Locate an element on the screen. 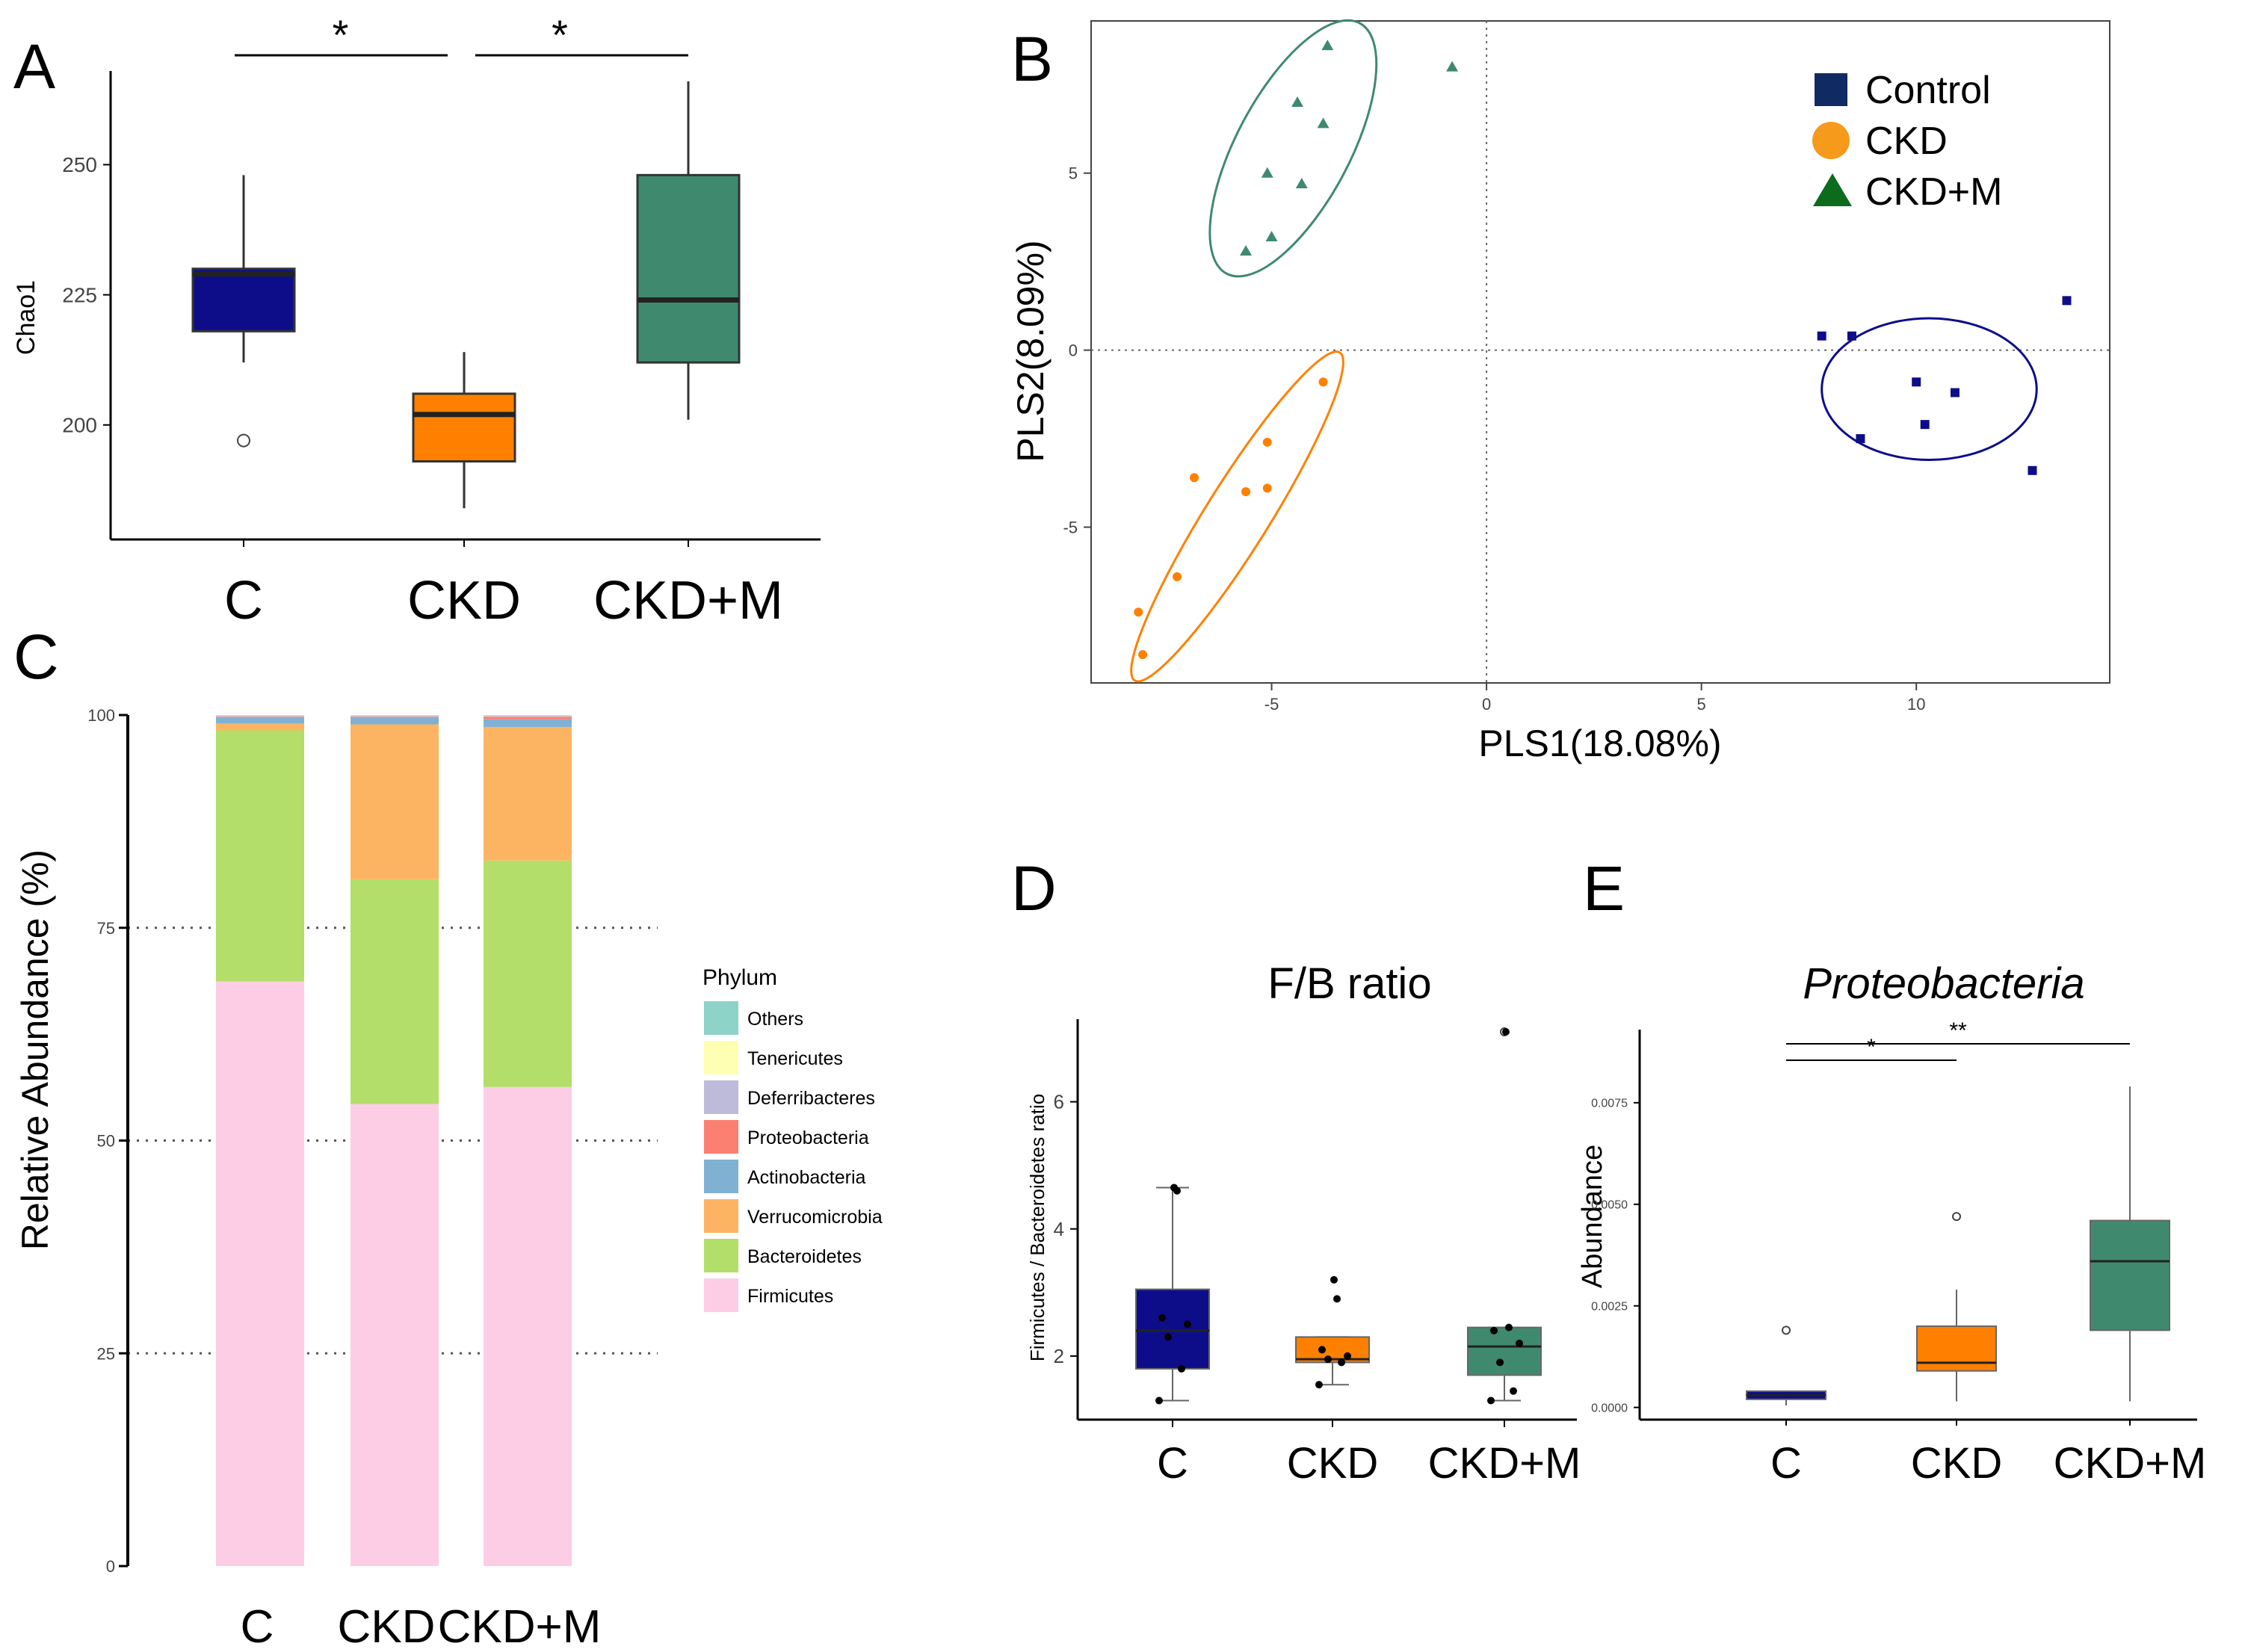  legend-label-ckd-m: CKD+M is located at coordinates (1933, 192).